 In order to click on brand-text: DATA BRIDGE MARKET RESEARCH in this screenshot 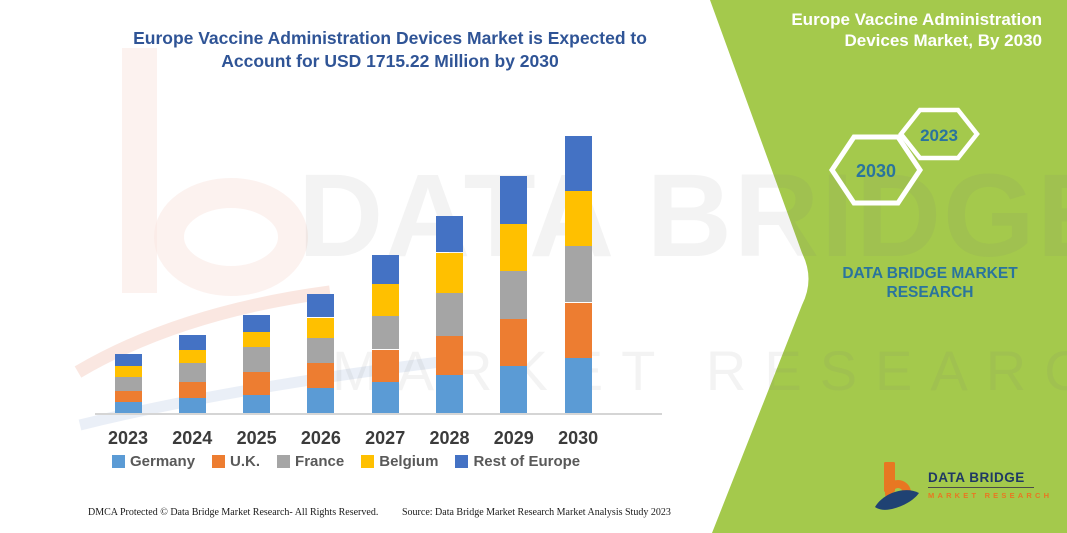, I will do `click(930, 283)`.